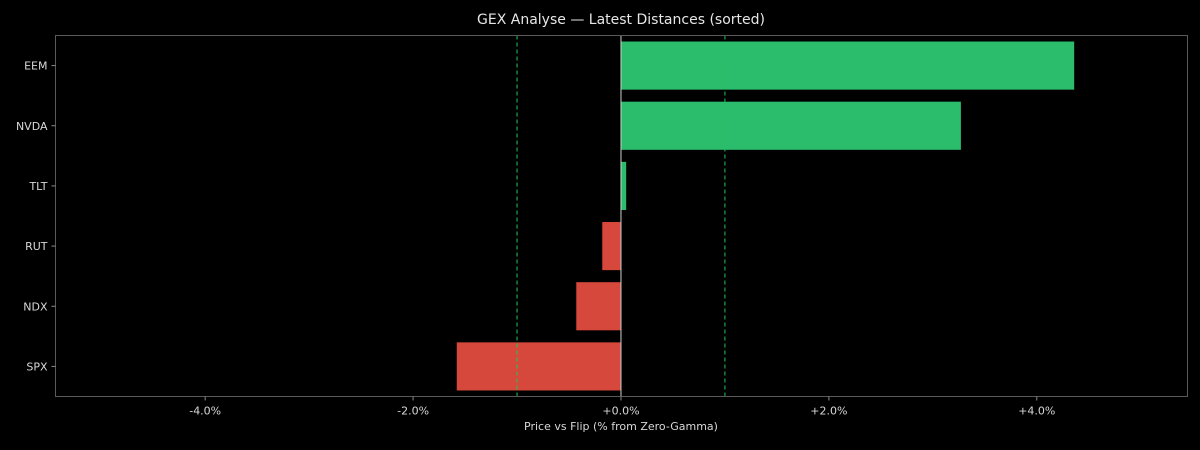  I want to click on y-tick-label: EEM, so click(35, 66).